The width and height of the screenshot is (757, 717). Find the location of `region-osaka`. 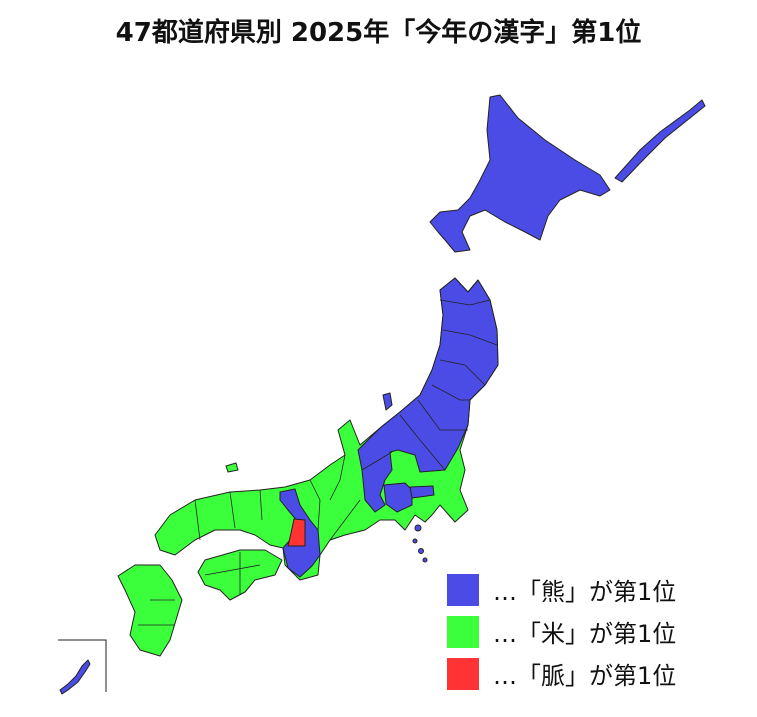

region-osaka is located at coordinates (296, 532).